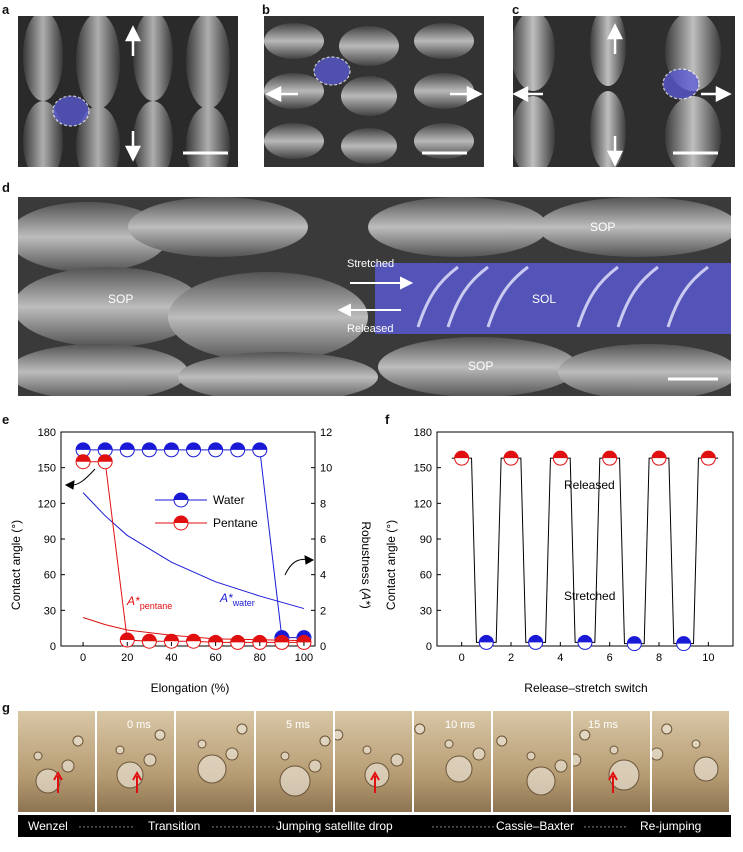  I want to click on x-tick-label: 8, so click(659, 658).